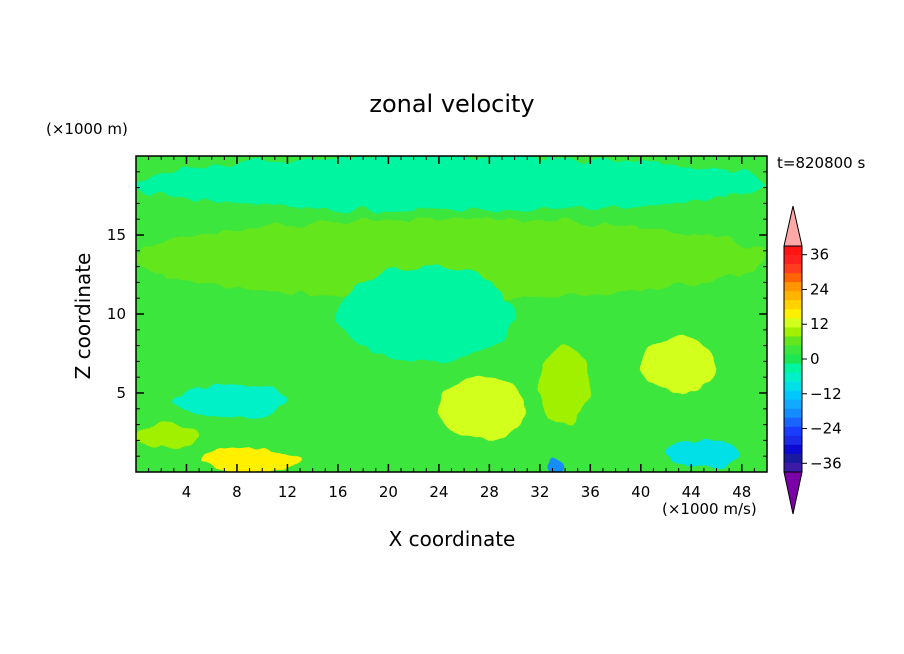 Image resolution: width=904 pixels, height=654 pixels. Describe the element at coordinates (640, 492) in the screenshot. I see `x-tick-label: 40` at that location.